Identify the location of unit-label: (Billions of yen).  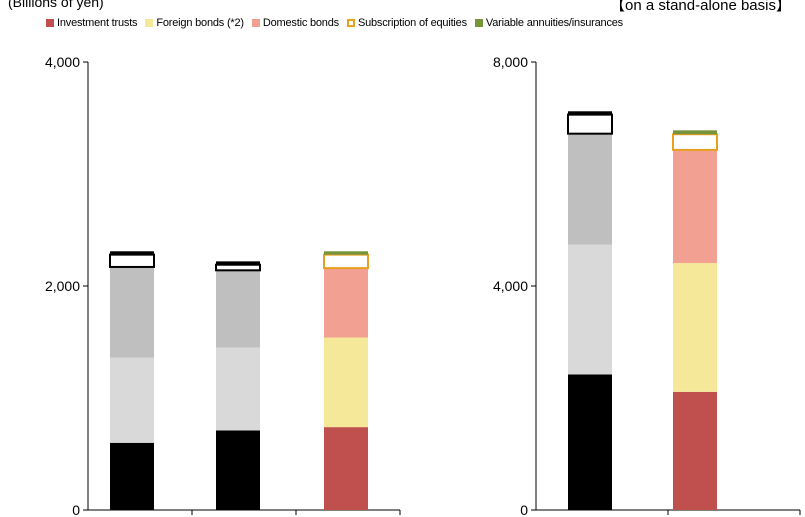
(56, 5).